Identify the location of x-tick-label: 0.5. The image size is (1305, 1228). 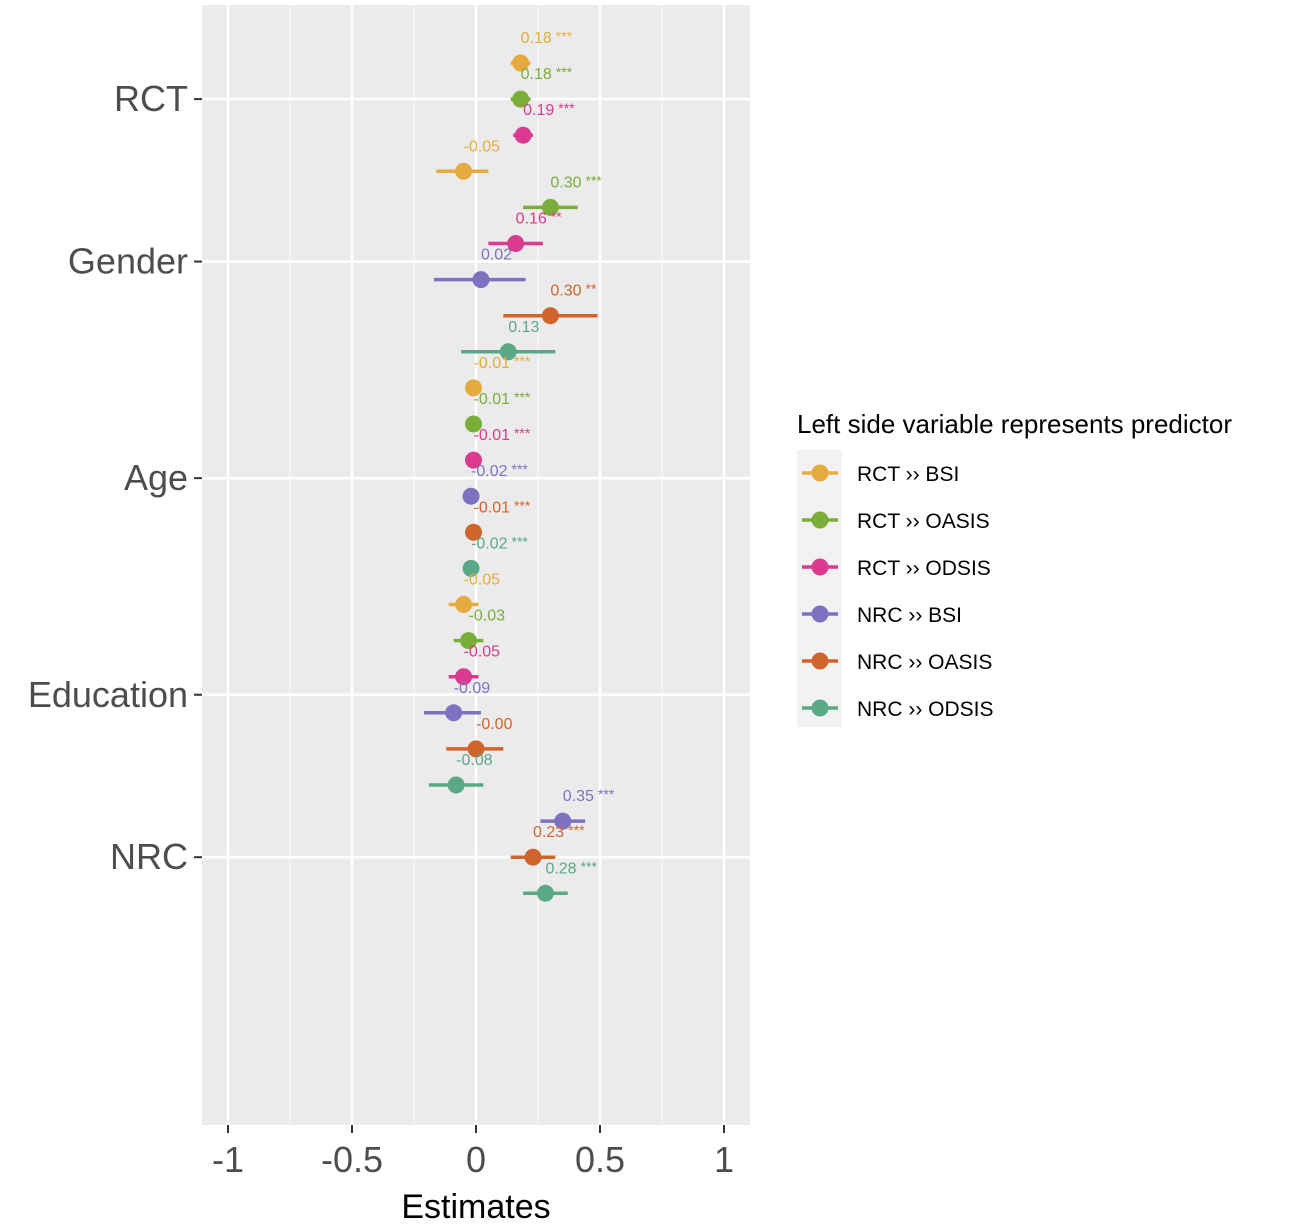
(600, 1159).